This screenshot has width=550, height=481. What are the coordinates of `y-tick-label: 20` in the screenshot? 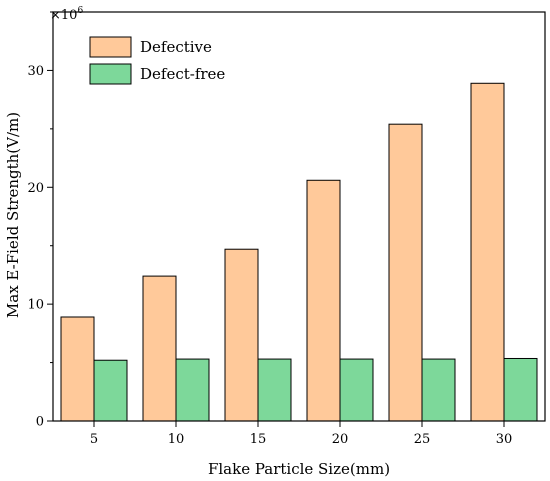 It's located at (35, 188).